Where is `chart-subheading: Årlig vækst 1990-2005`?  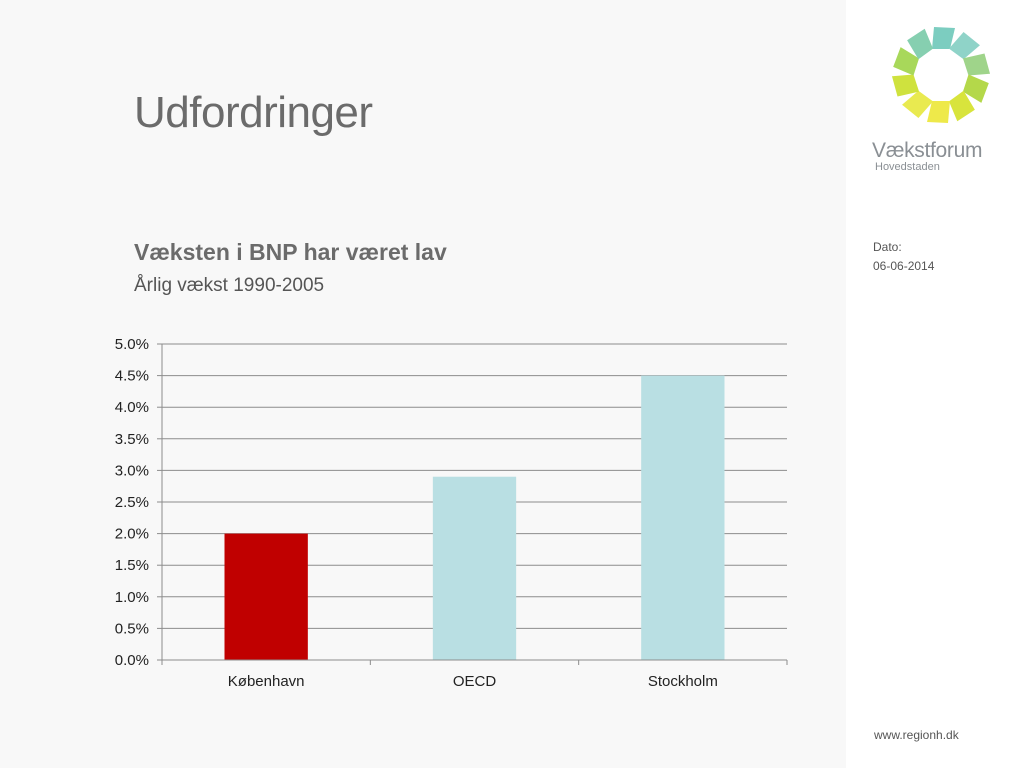 chart-subheading: Årlig vækst 1990-2005 is located at coordinates (229, 285).